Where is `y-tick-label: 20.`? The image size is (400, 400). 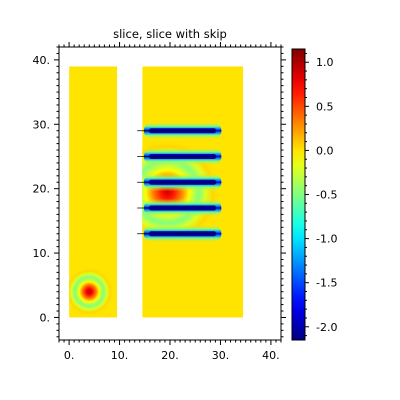
y-tick-label: 20. is located at coordinates (42, 189).